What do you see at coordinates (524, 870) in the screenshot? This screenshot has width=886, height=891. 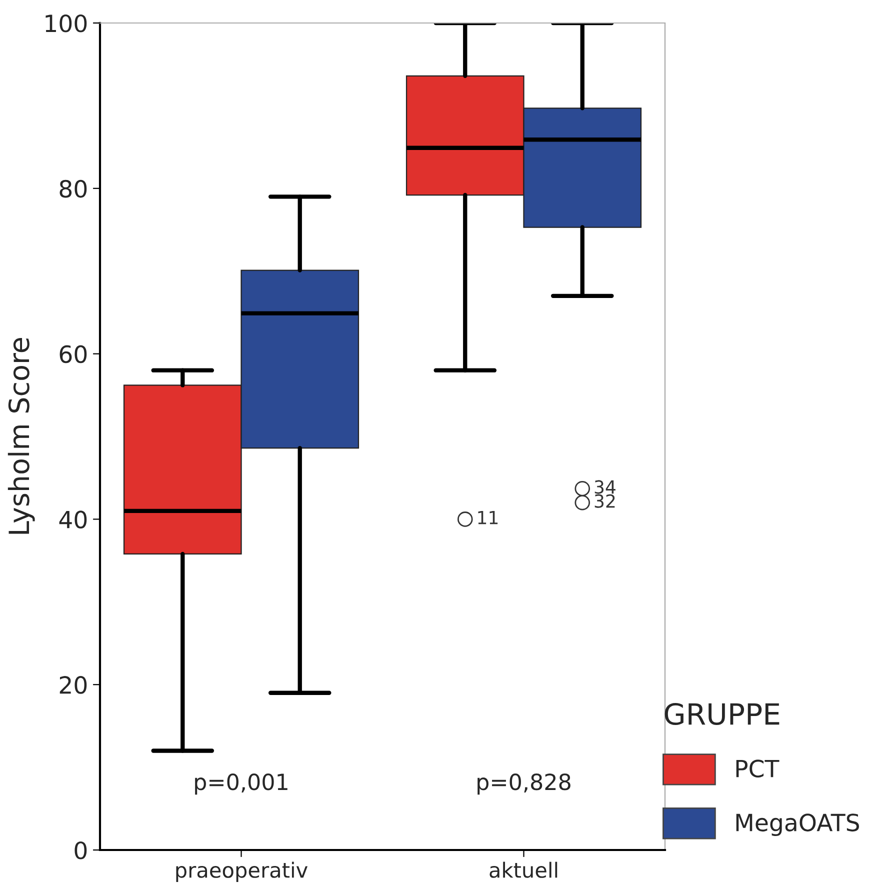 I see `x-tick-label: aktuell` at bounding box center [524, 870].